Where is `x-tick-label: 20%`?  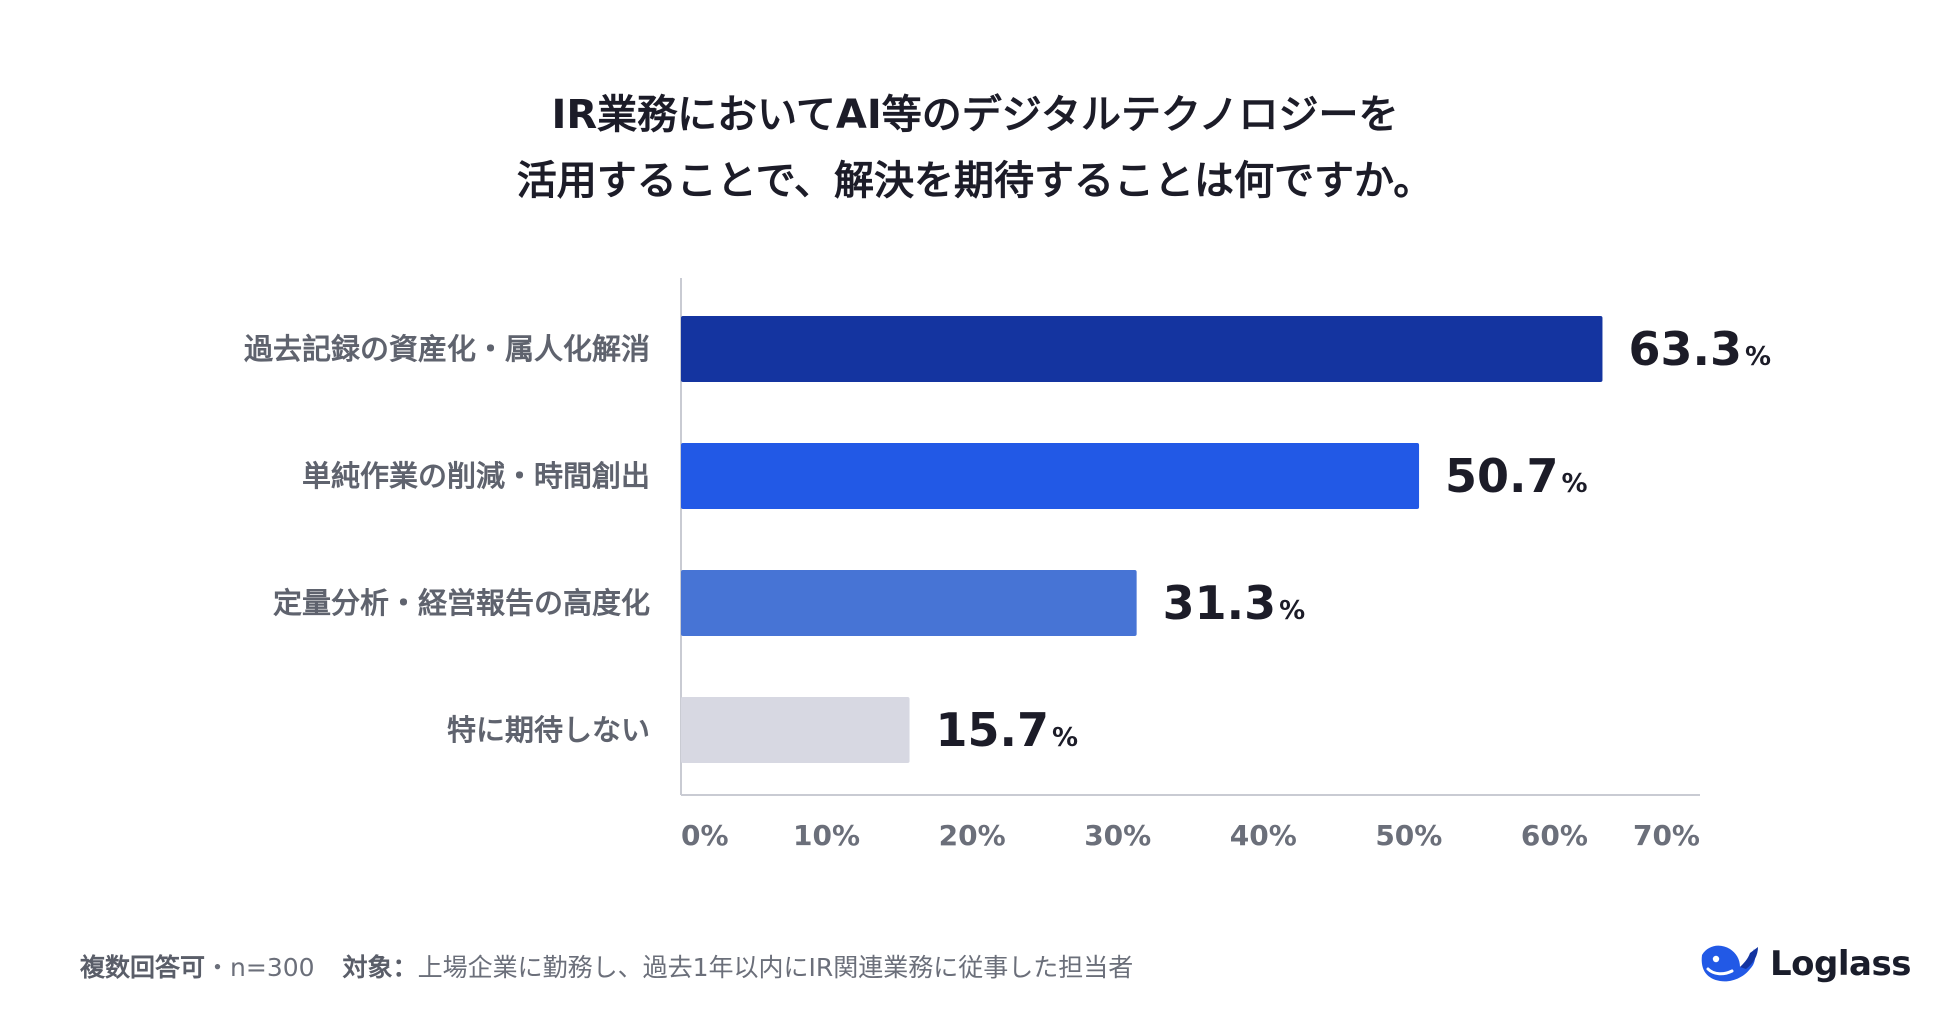 x-tick-label: 20% is located at coordinates (972, 835).